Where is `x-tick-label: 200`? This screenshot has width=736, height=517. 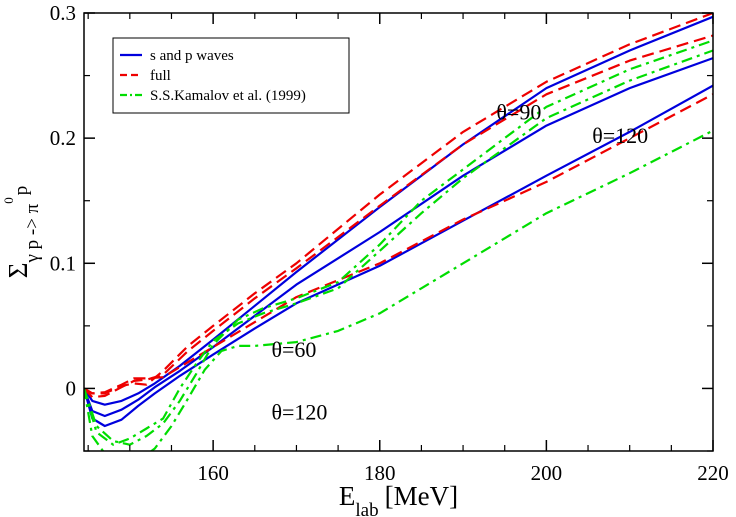
x-tick-label: 200 is located at coordinates (547, 473).